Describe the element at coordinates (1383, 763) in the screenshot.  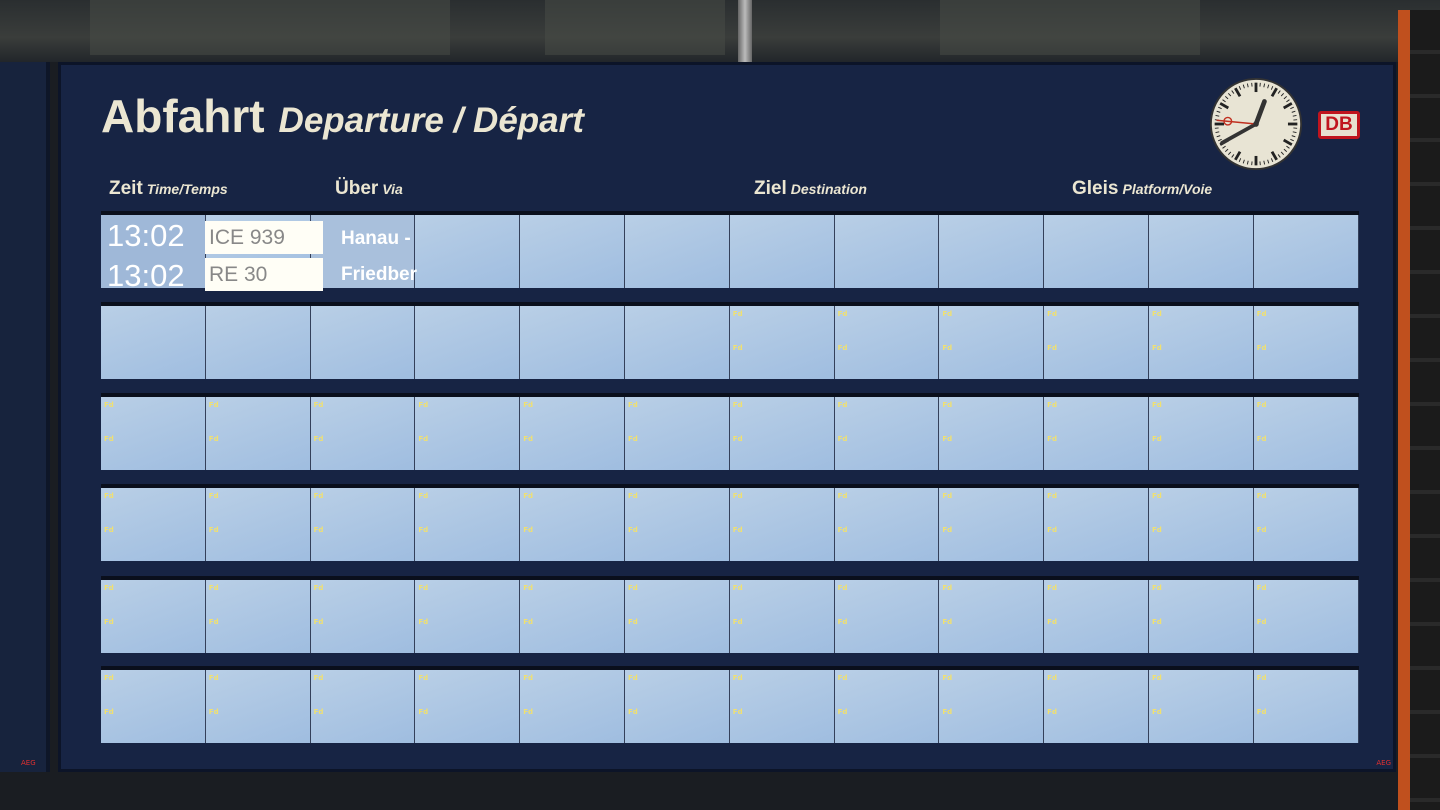
I see `manufacturer-label: AEG` at that location.